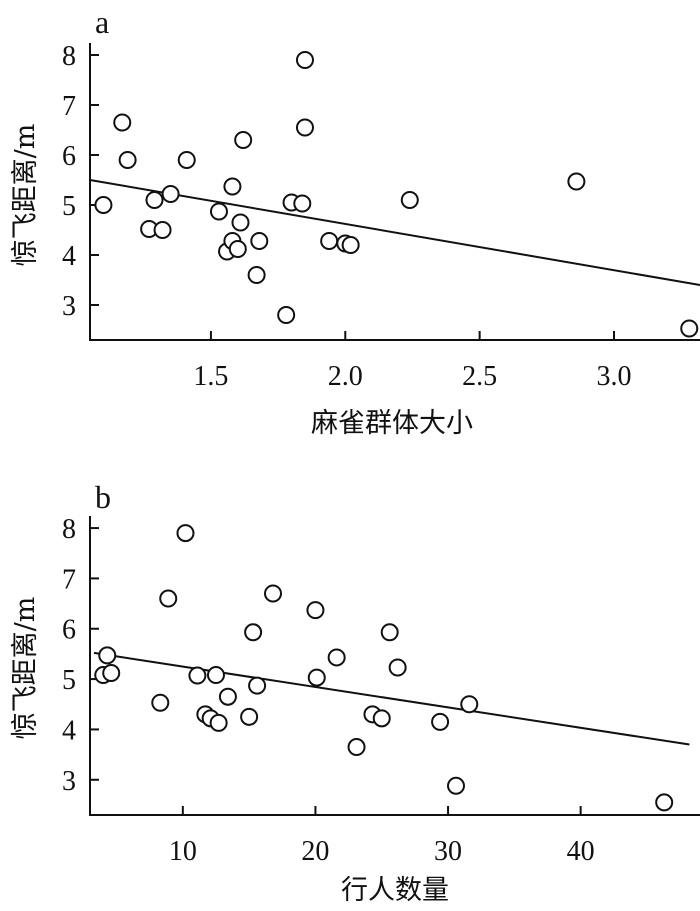 Image resolution: width=700 pixels, height=911 pixels. Describe the element at coordinates (69, 680) in the screenshot. I see `panel-b-y-tick-label: 5` at that location.